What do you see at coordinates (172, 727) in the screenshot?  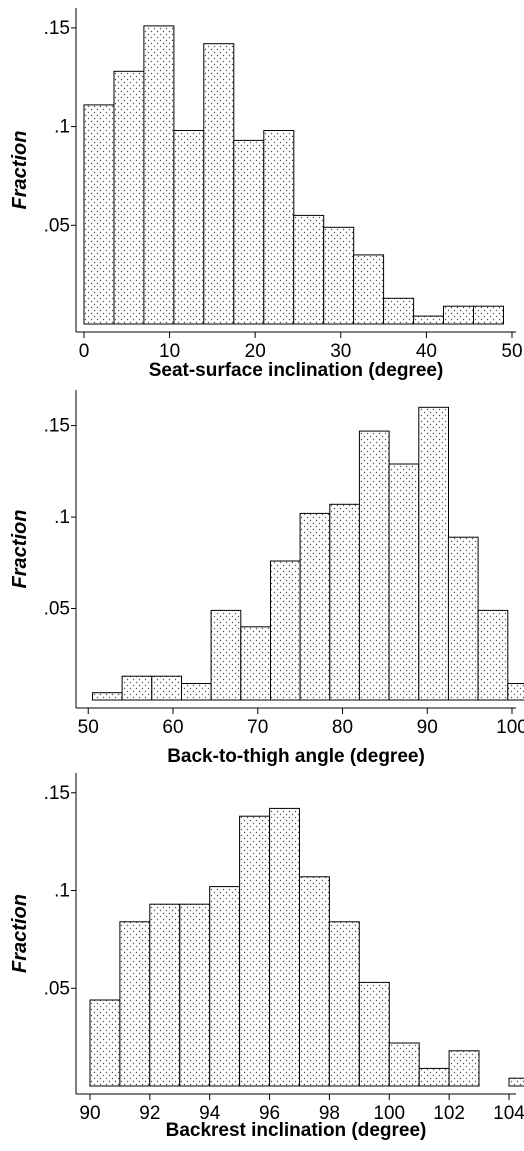 I see `x-tick-label: 60` at bounding box center [172, 727].